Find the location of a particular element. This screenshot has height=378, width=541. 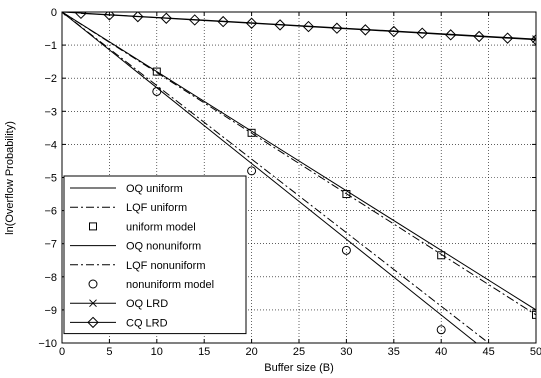

x-tick-label: 30 is located at coordinates (346, 352).